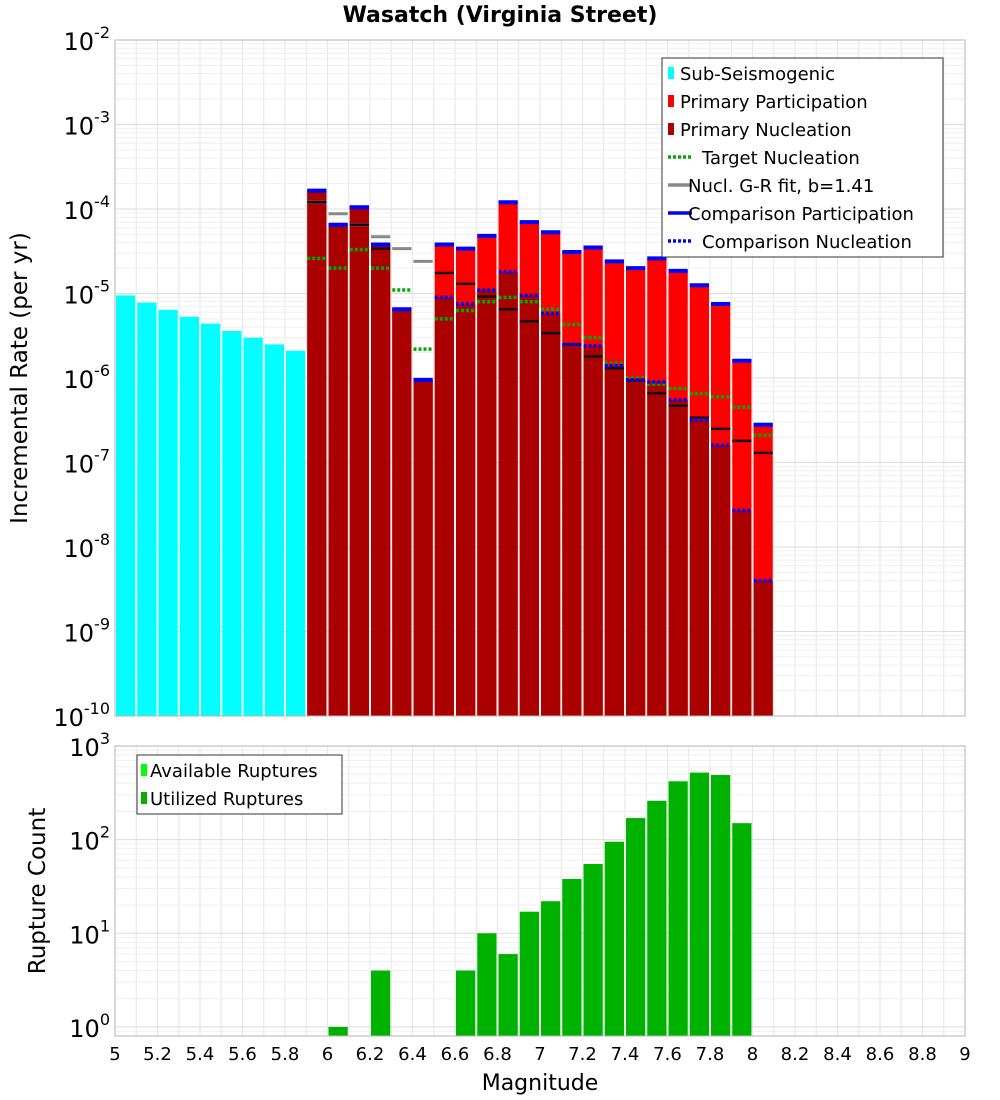 The height and width of the screenshot is (1100, 1000). I want to click on chart-title: Wasatch (Virginia Street), so click(500, 15).